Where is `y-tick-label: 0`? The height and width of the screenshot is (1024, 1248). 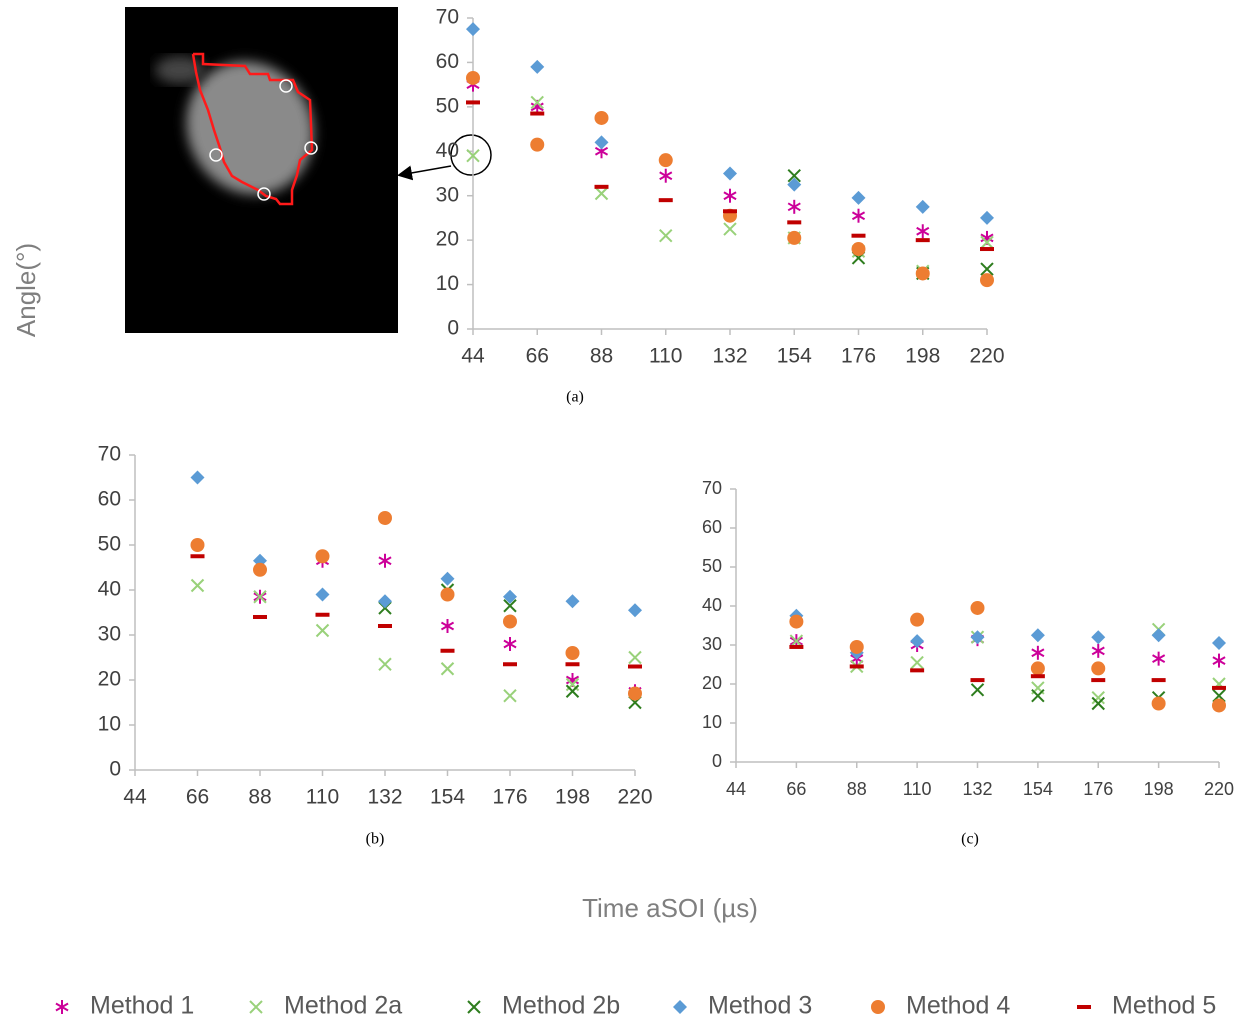
y-tick-label: 0 is located at coordinates (115, 769).